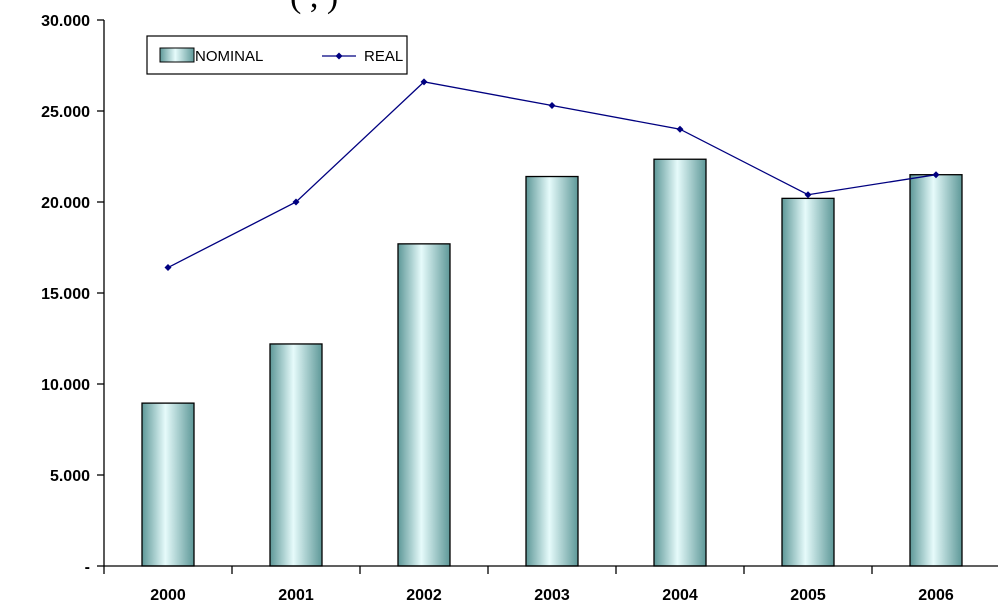  I want to click on bar-nominal-2000, so click(168, 484).